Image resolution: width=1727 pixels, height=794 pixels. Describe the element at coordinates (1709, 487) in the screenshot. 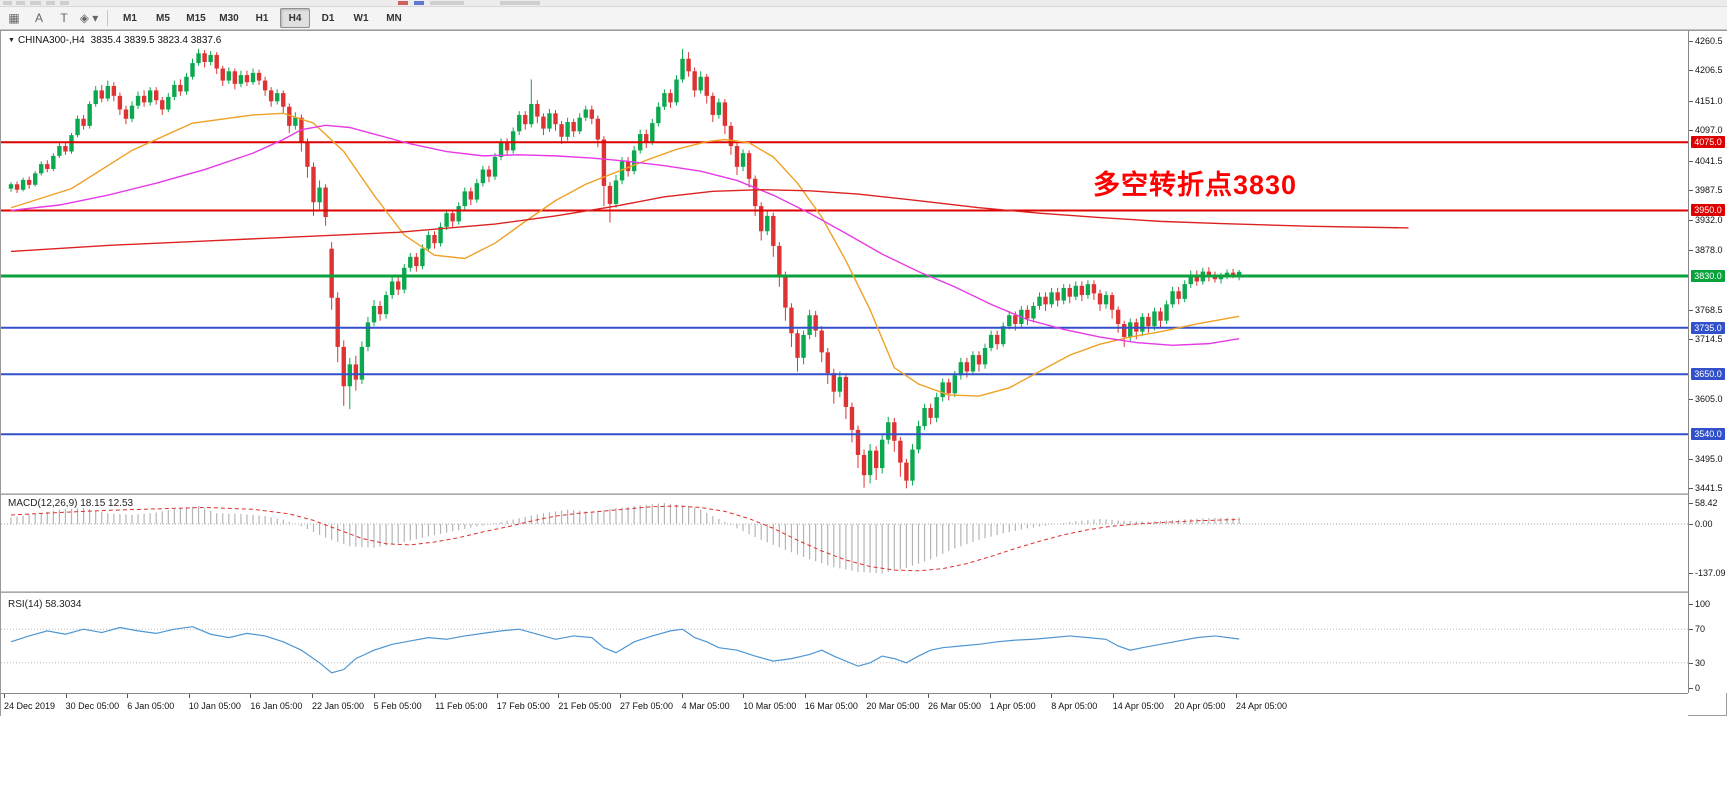

I see `price-scale-label: 3441.5` at that location.